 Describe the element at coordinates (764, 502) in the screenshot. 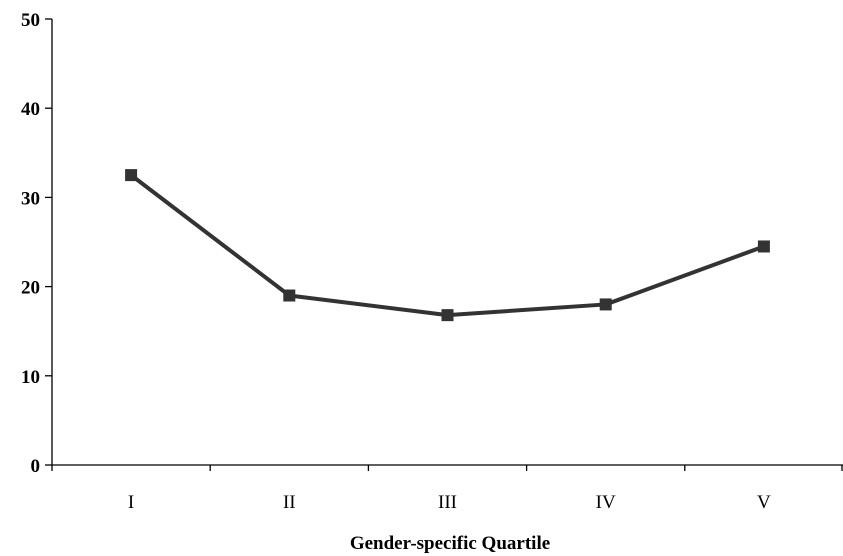

I see `x-tick-label: V` at that location.